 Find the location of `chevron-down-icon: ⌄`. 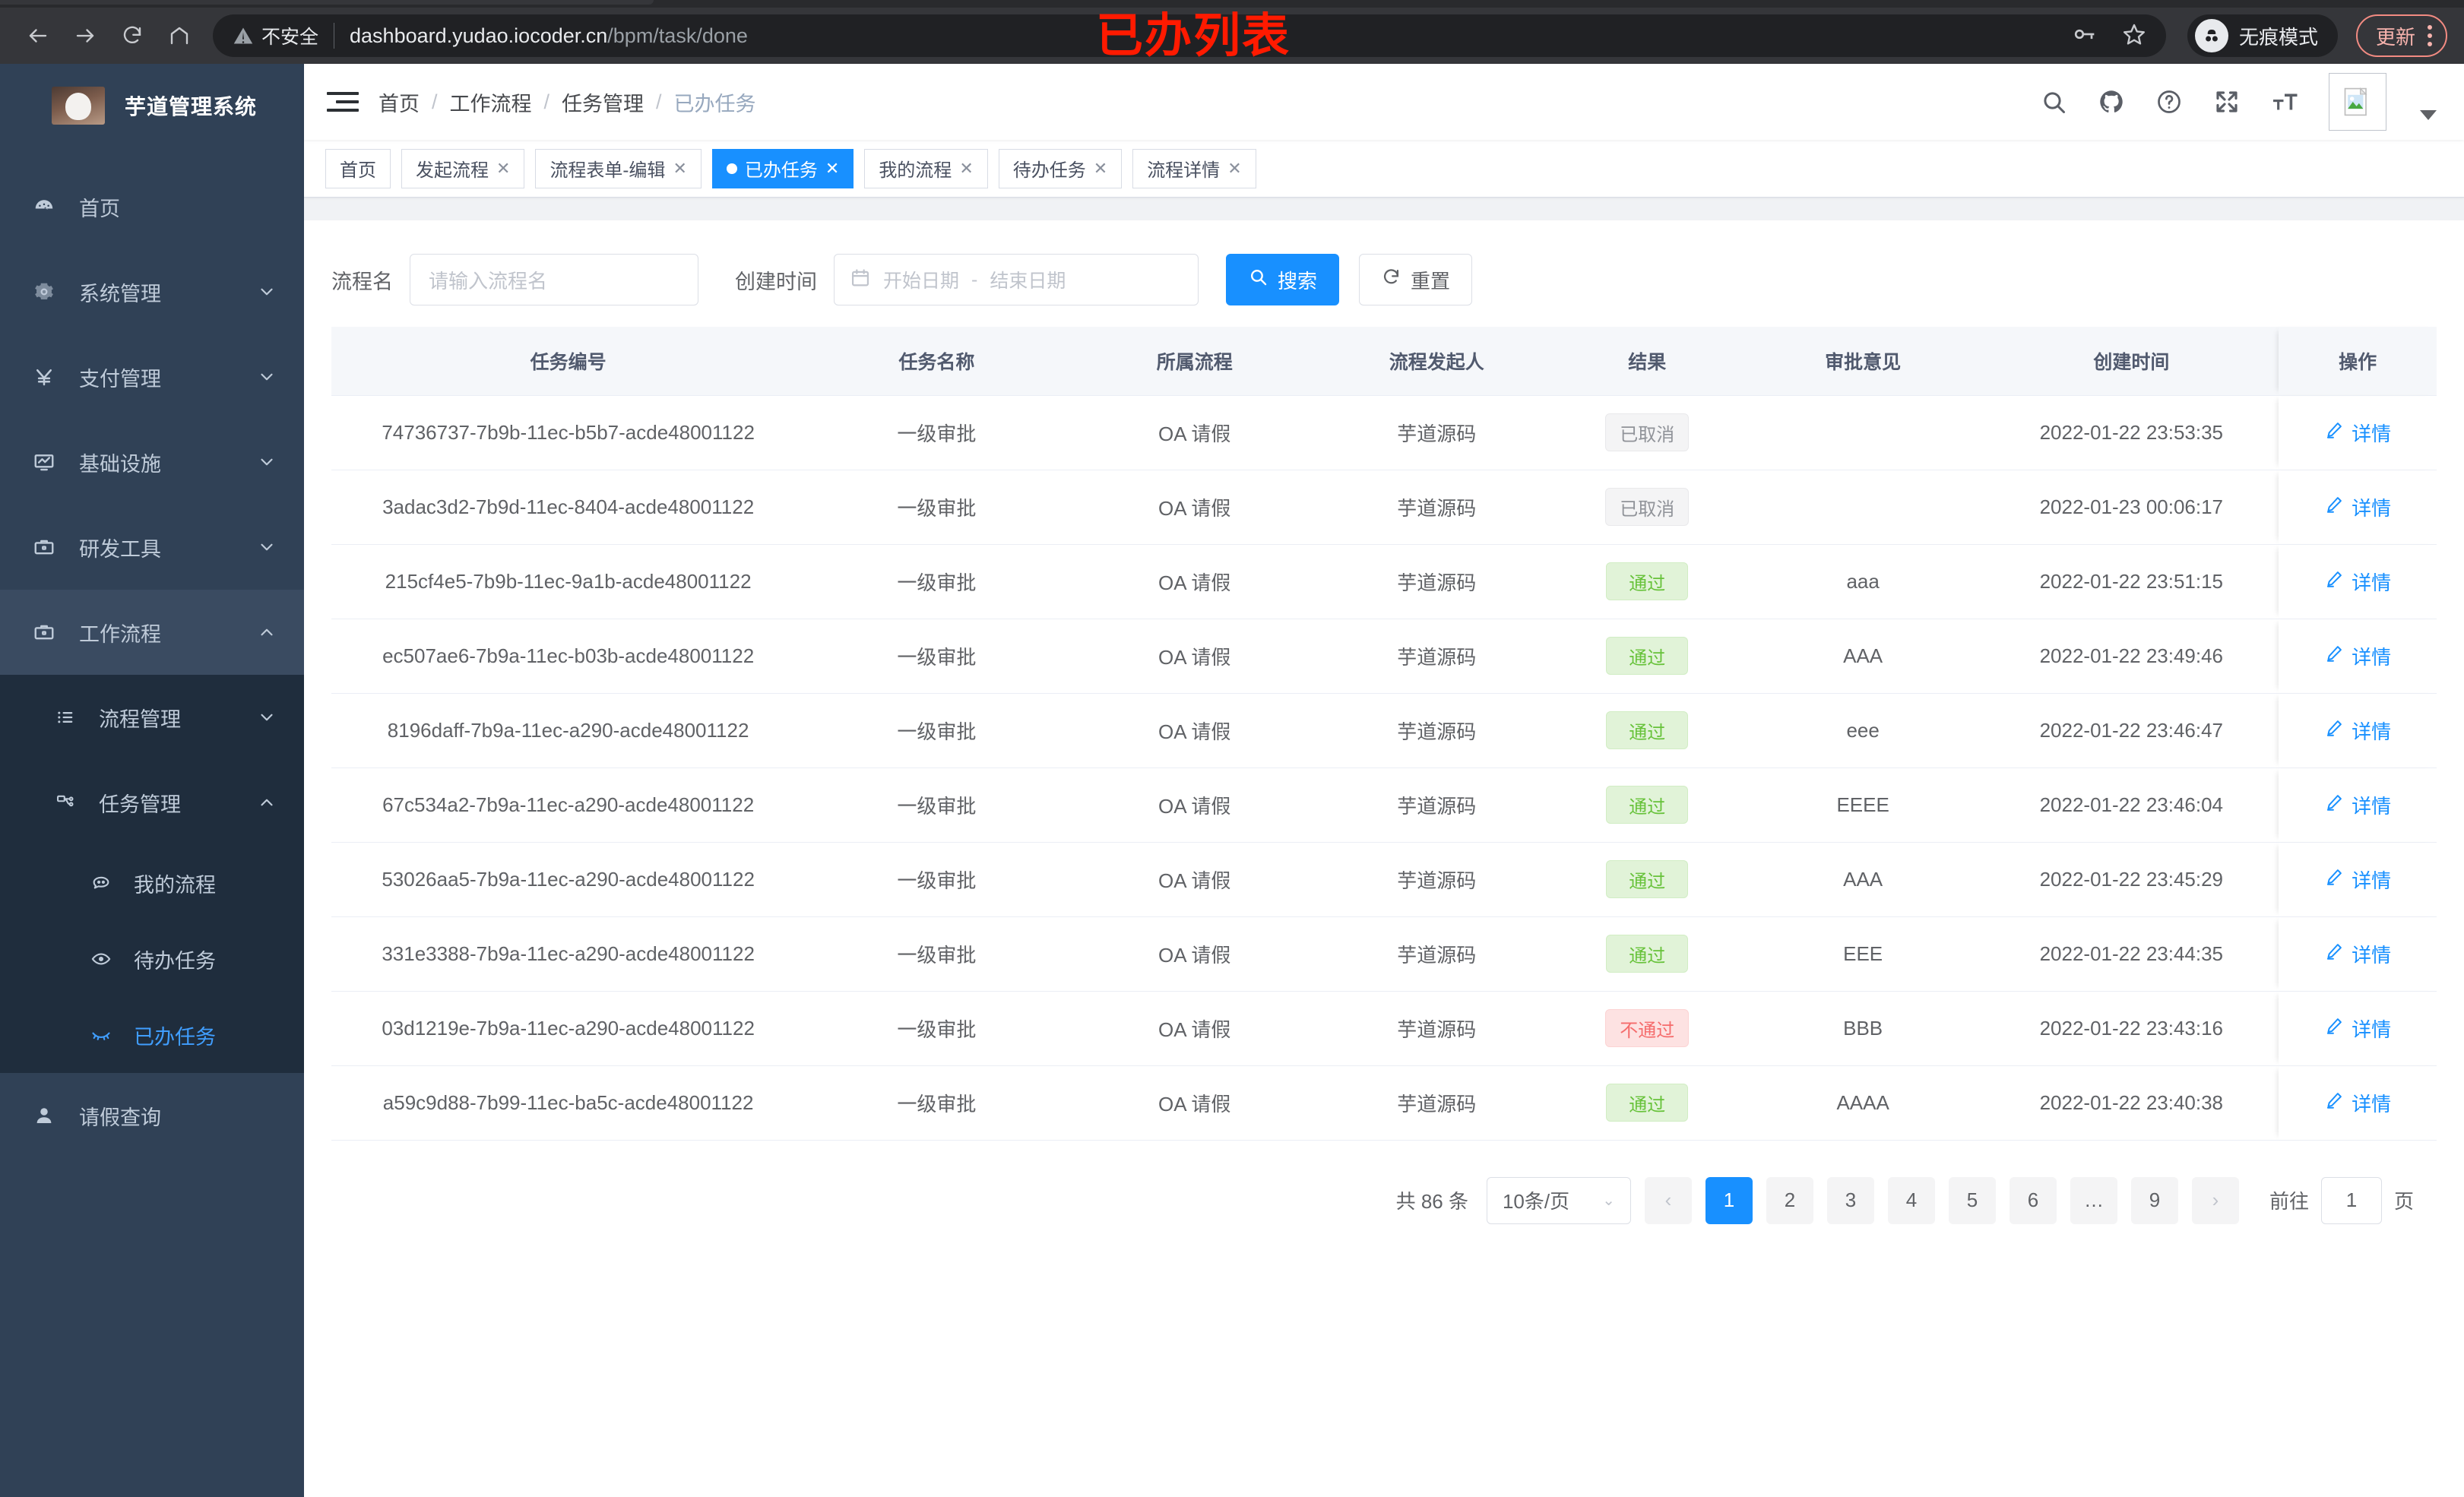

chevron-down-icon: ⌄ is located at coordinates (1609, 1200).